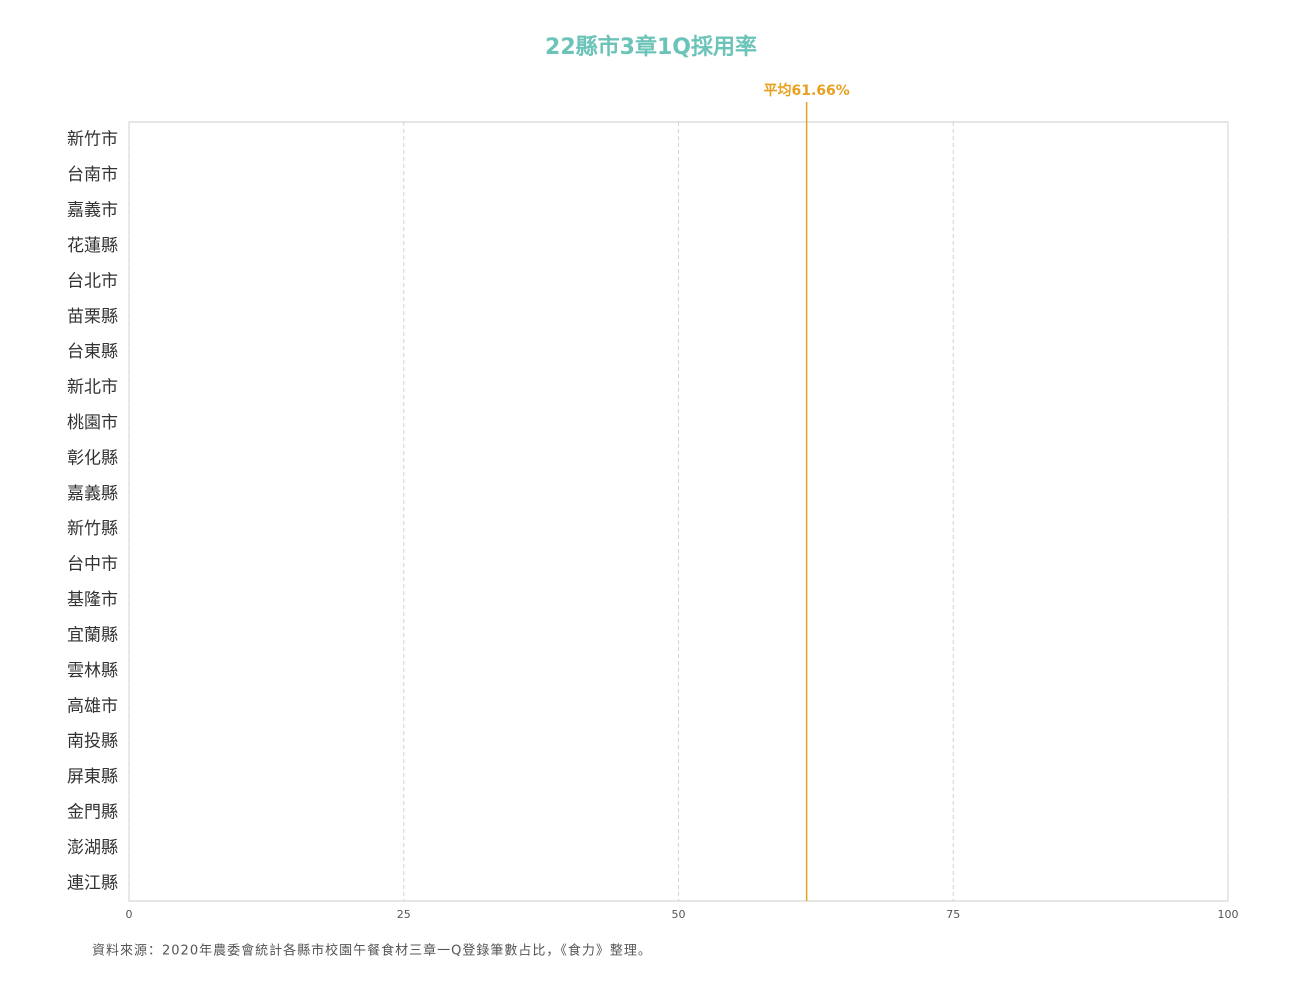  I want to click on y-tick-label: 台東縣, so click(92, 352).